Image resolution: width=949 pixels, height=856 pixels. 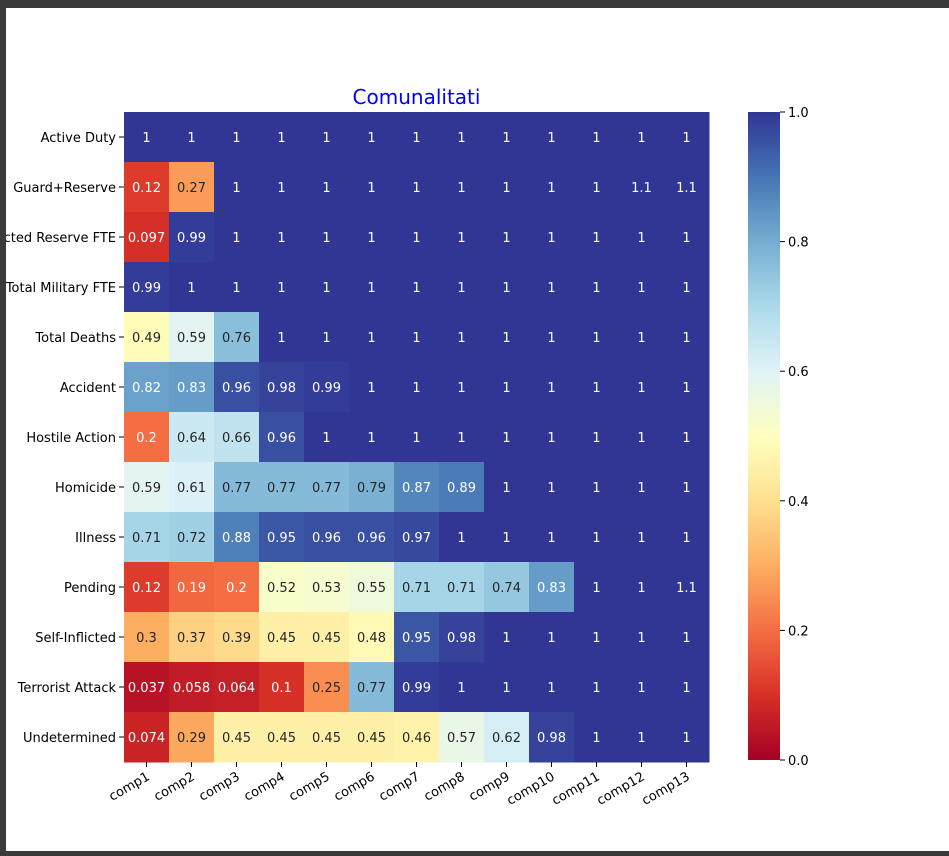 I want to click on cell-value-label: 0.98, so click(x=461, y=638).